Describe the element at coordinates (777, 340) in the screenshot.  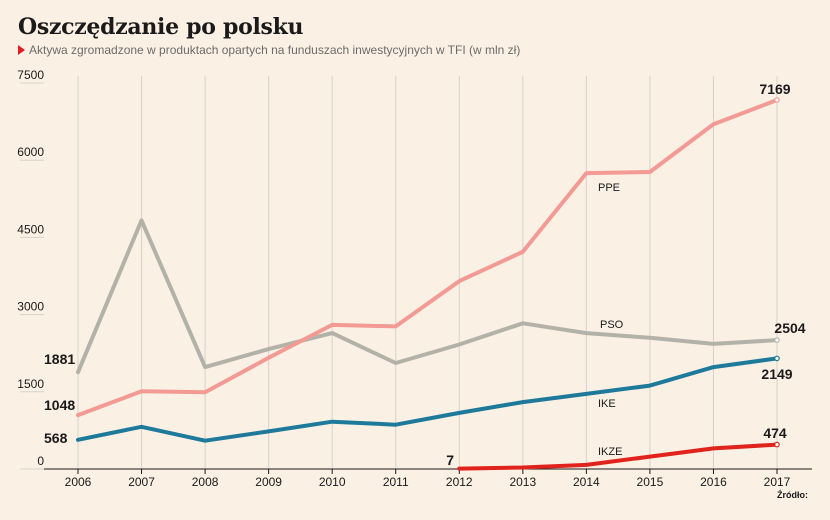
I see `end-marker-pso` at that location.